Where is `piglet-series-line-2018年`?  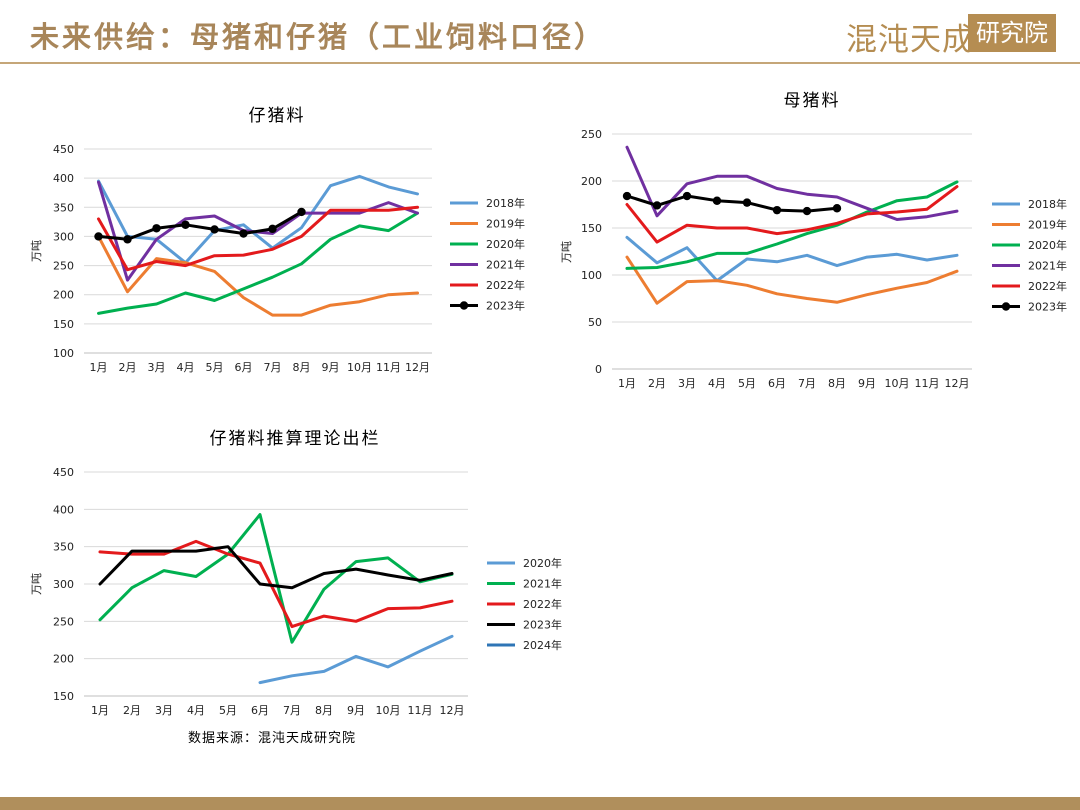
piglet-series-line-2018年 is located at coordinates (258, 219).